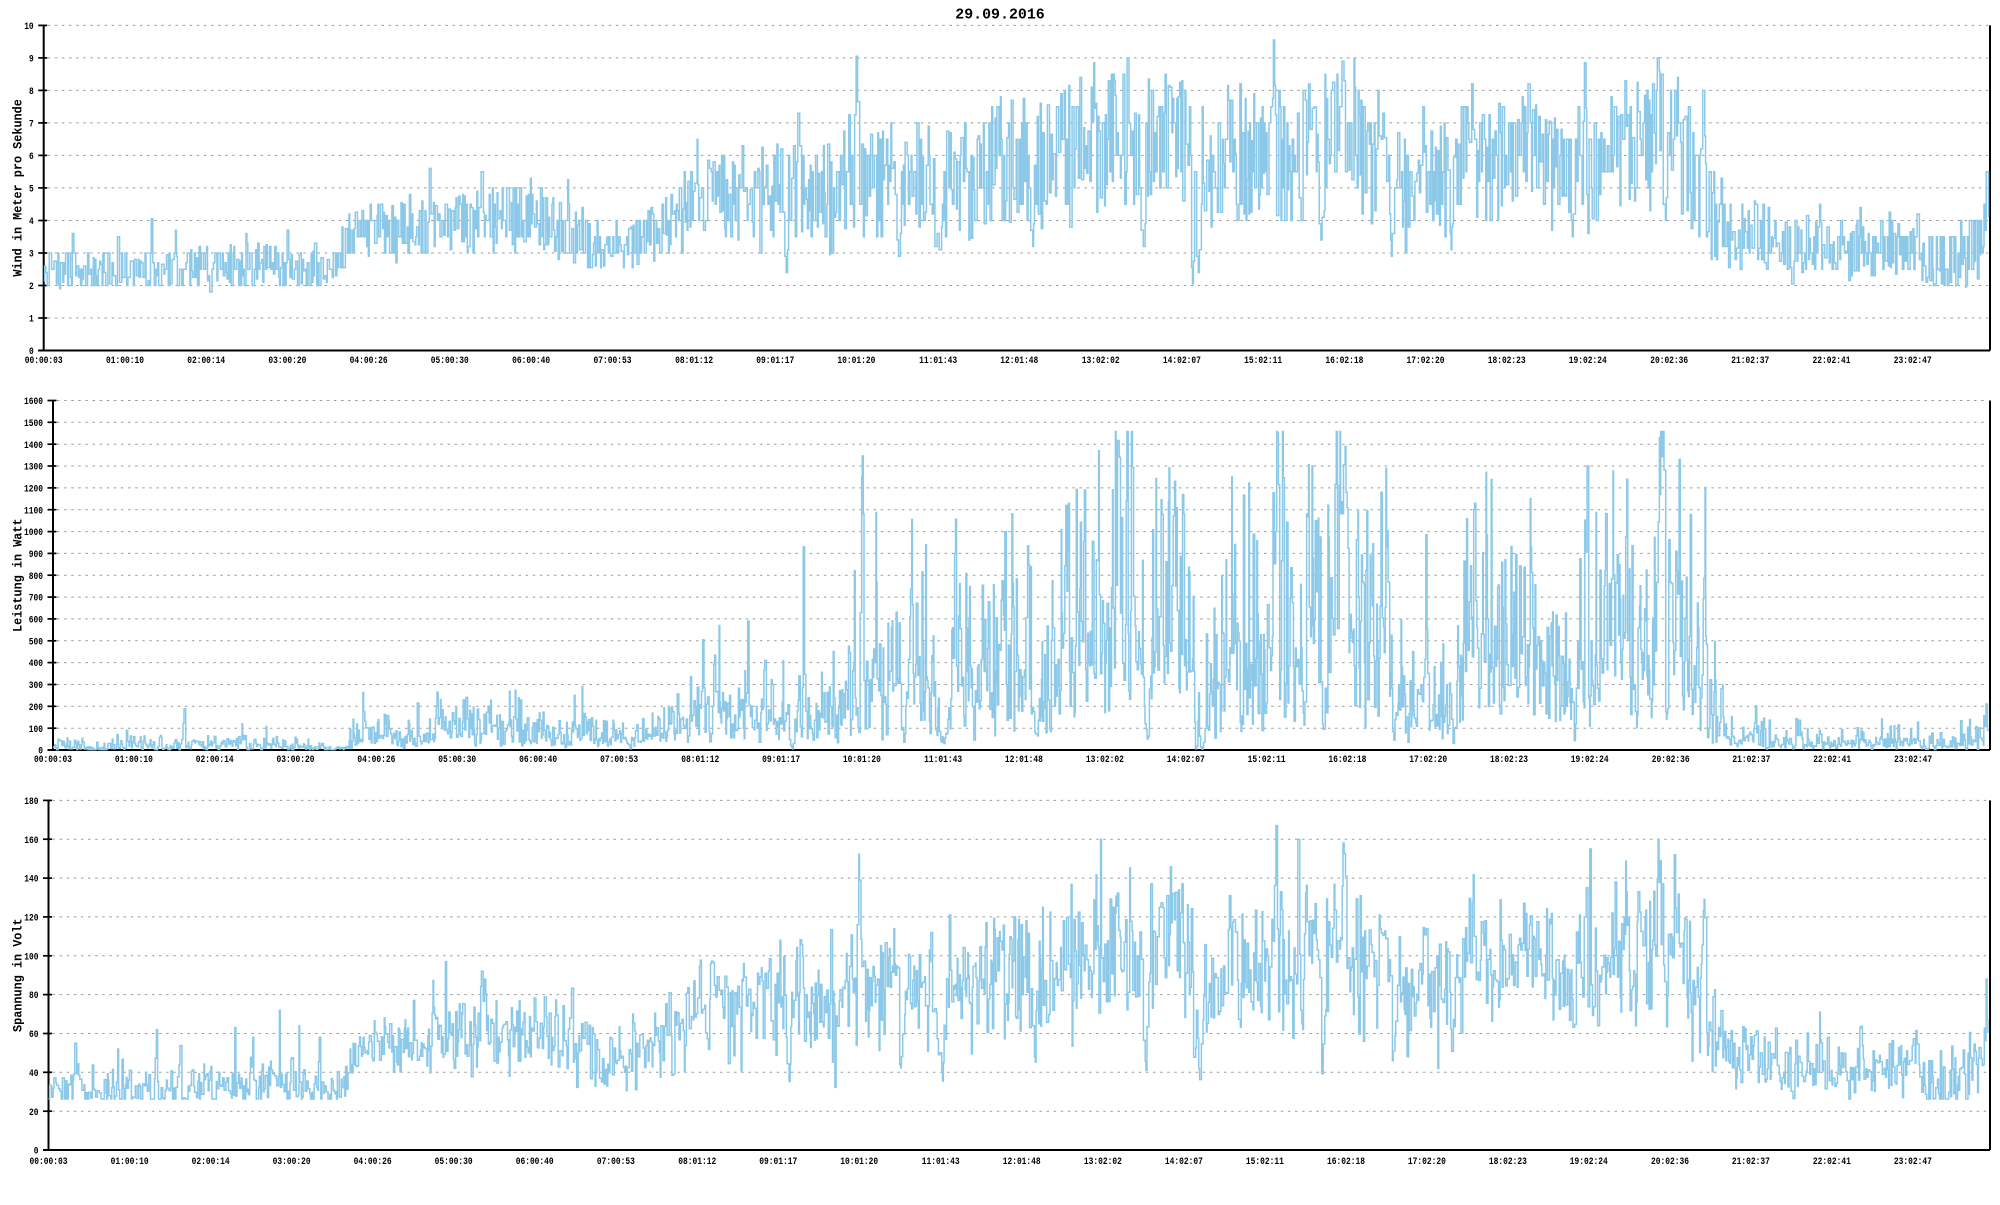  Describe the element at coordinates (31, 125) in the screenshot. I see `svg-text: 7` at that location.